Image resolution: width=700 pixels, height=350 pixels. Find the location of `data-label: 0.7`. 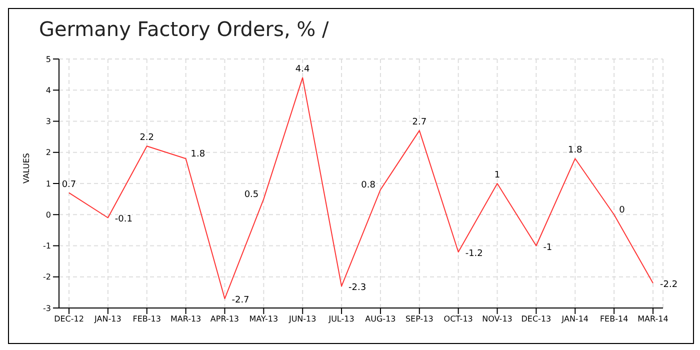

data-label: 0.7 is located at coordinates (69, 185).